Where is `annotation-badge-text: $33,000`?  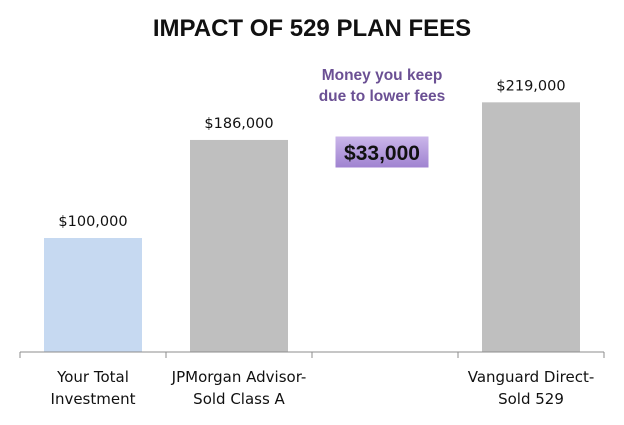 annotation-badge-text: $33,000 is located at coordinates (382, 153).